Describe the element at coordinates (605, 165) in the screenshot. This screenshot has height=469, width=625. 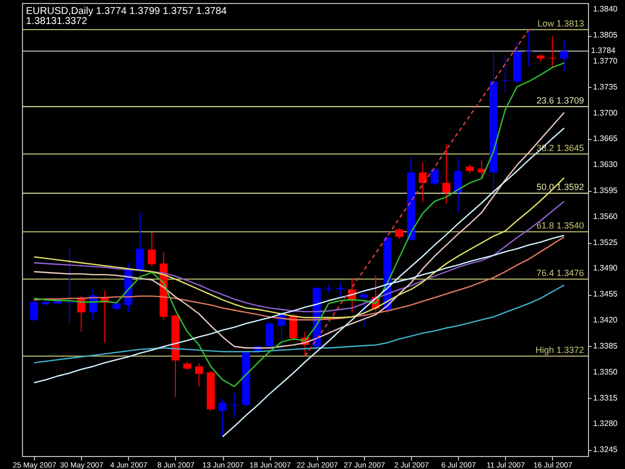
I see `y-tick-label: 1.3630` at that location.